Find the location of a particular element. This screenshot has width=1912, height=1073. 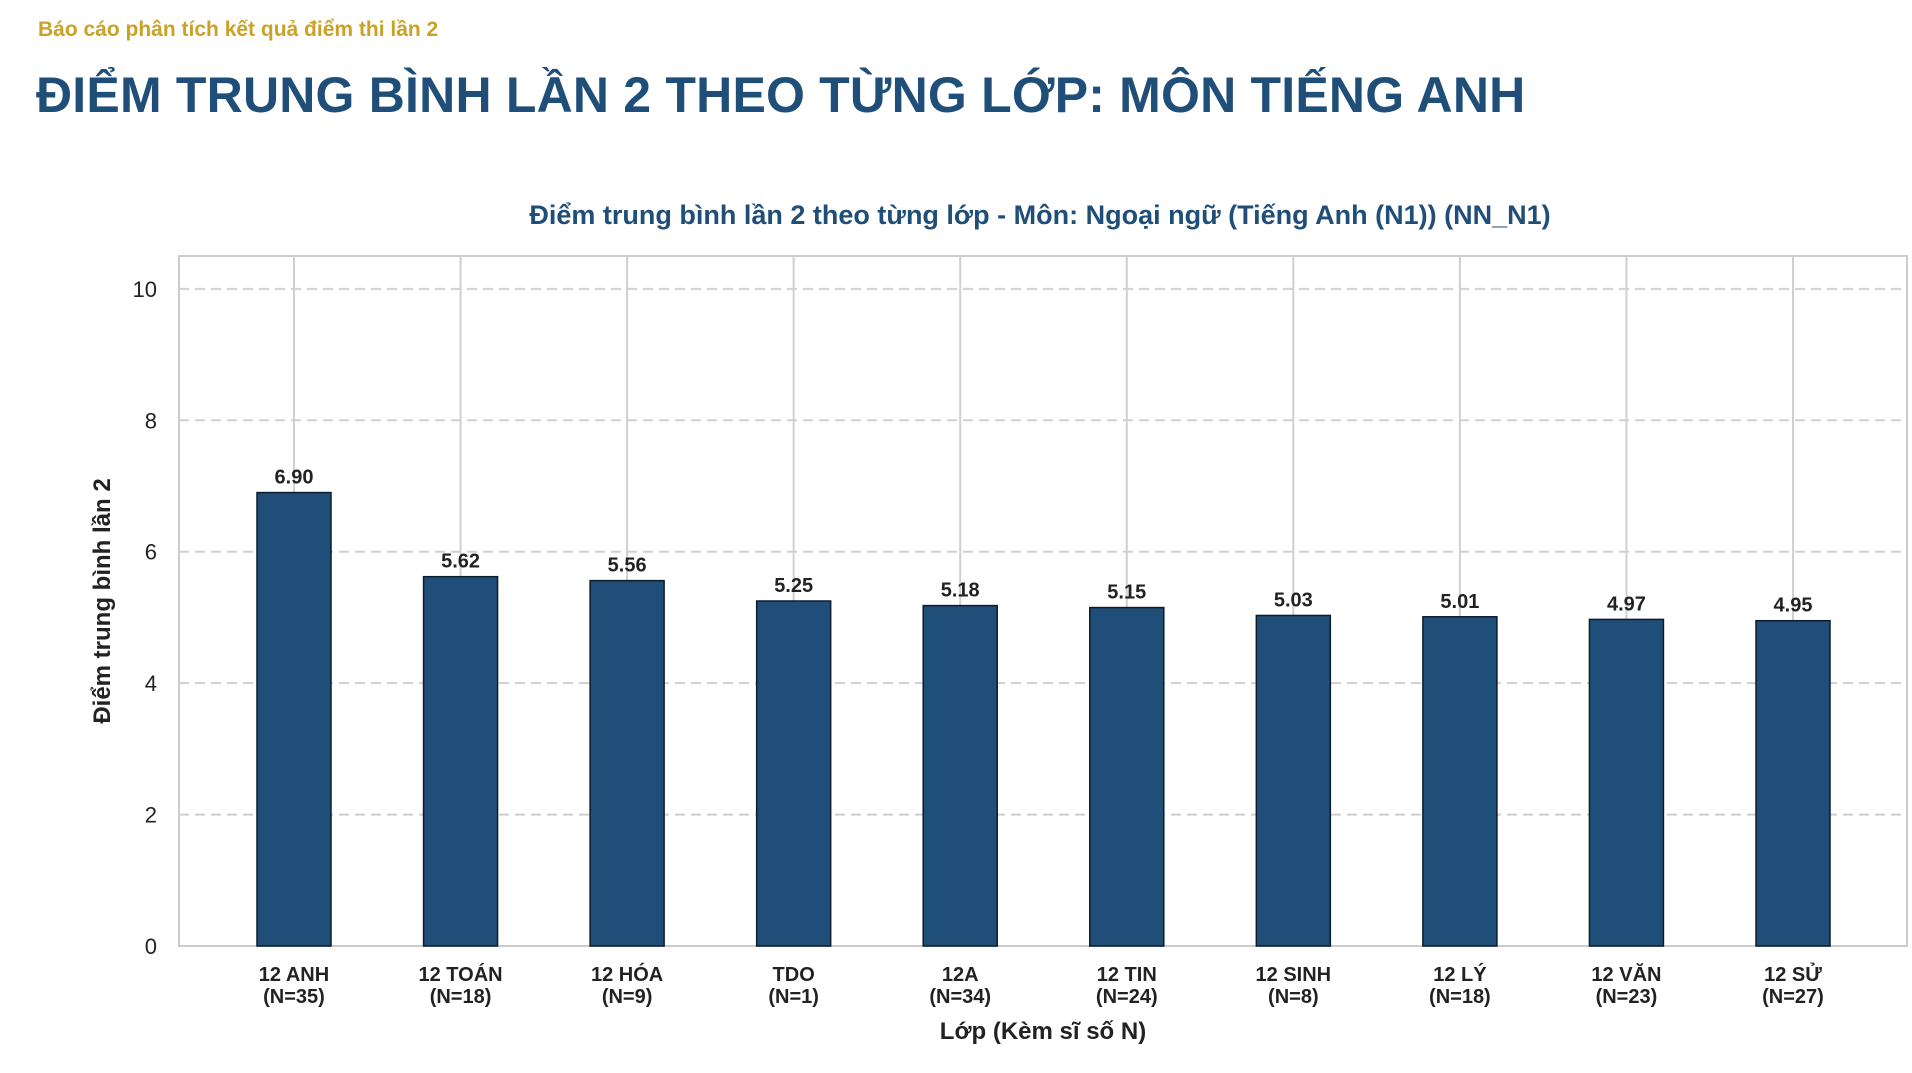

data-label: 5.56 is located at coordinates (627, 566).